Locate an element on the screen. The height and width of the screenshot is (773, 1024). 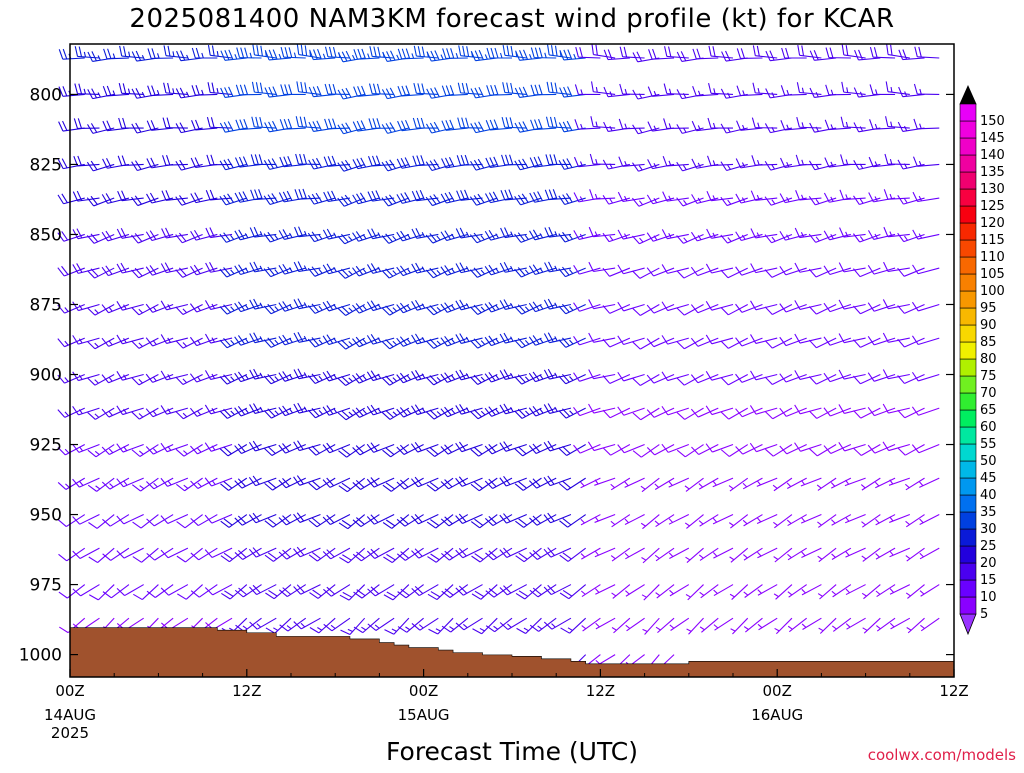
colorbar-label: 130 is located at coordinates (992, 189).